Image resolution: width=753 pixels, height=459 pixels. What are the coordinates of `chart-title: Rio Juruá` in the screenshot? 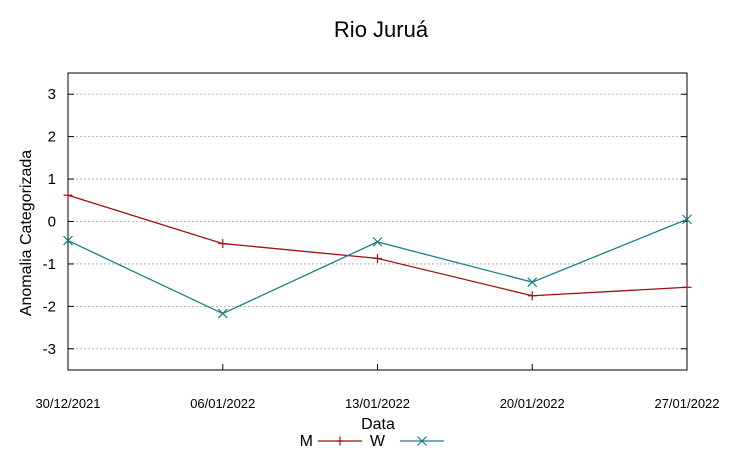 It's located at (381, 29).